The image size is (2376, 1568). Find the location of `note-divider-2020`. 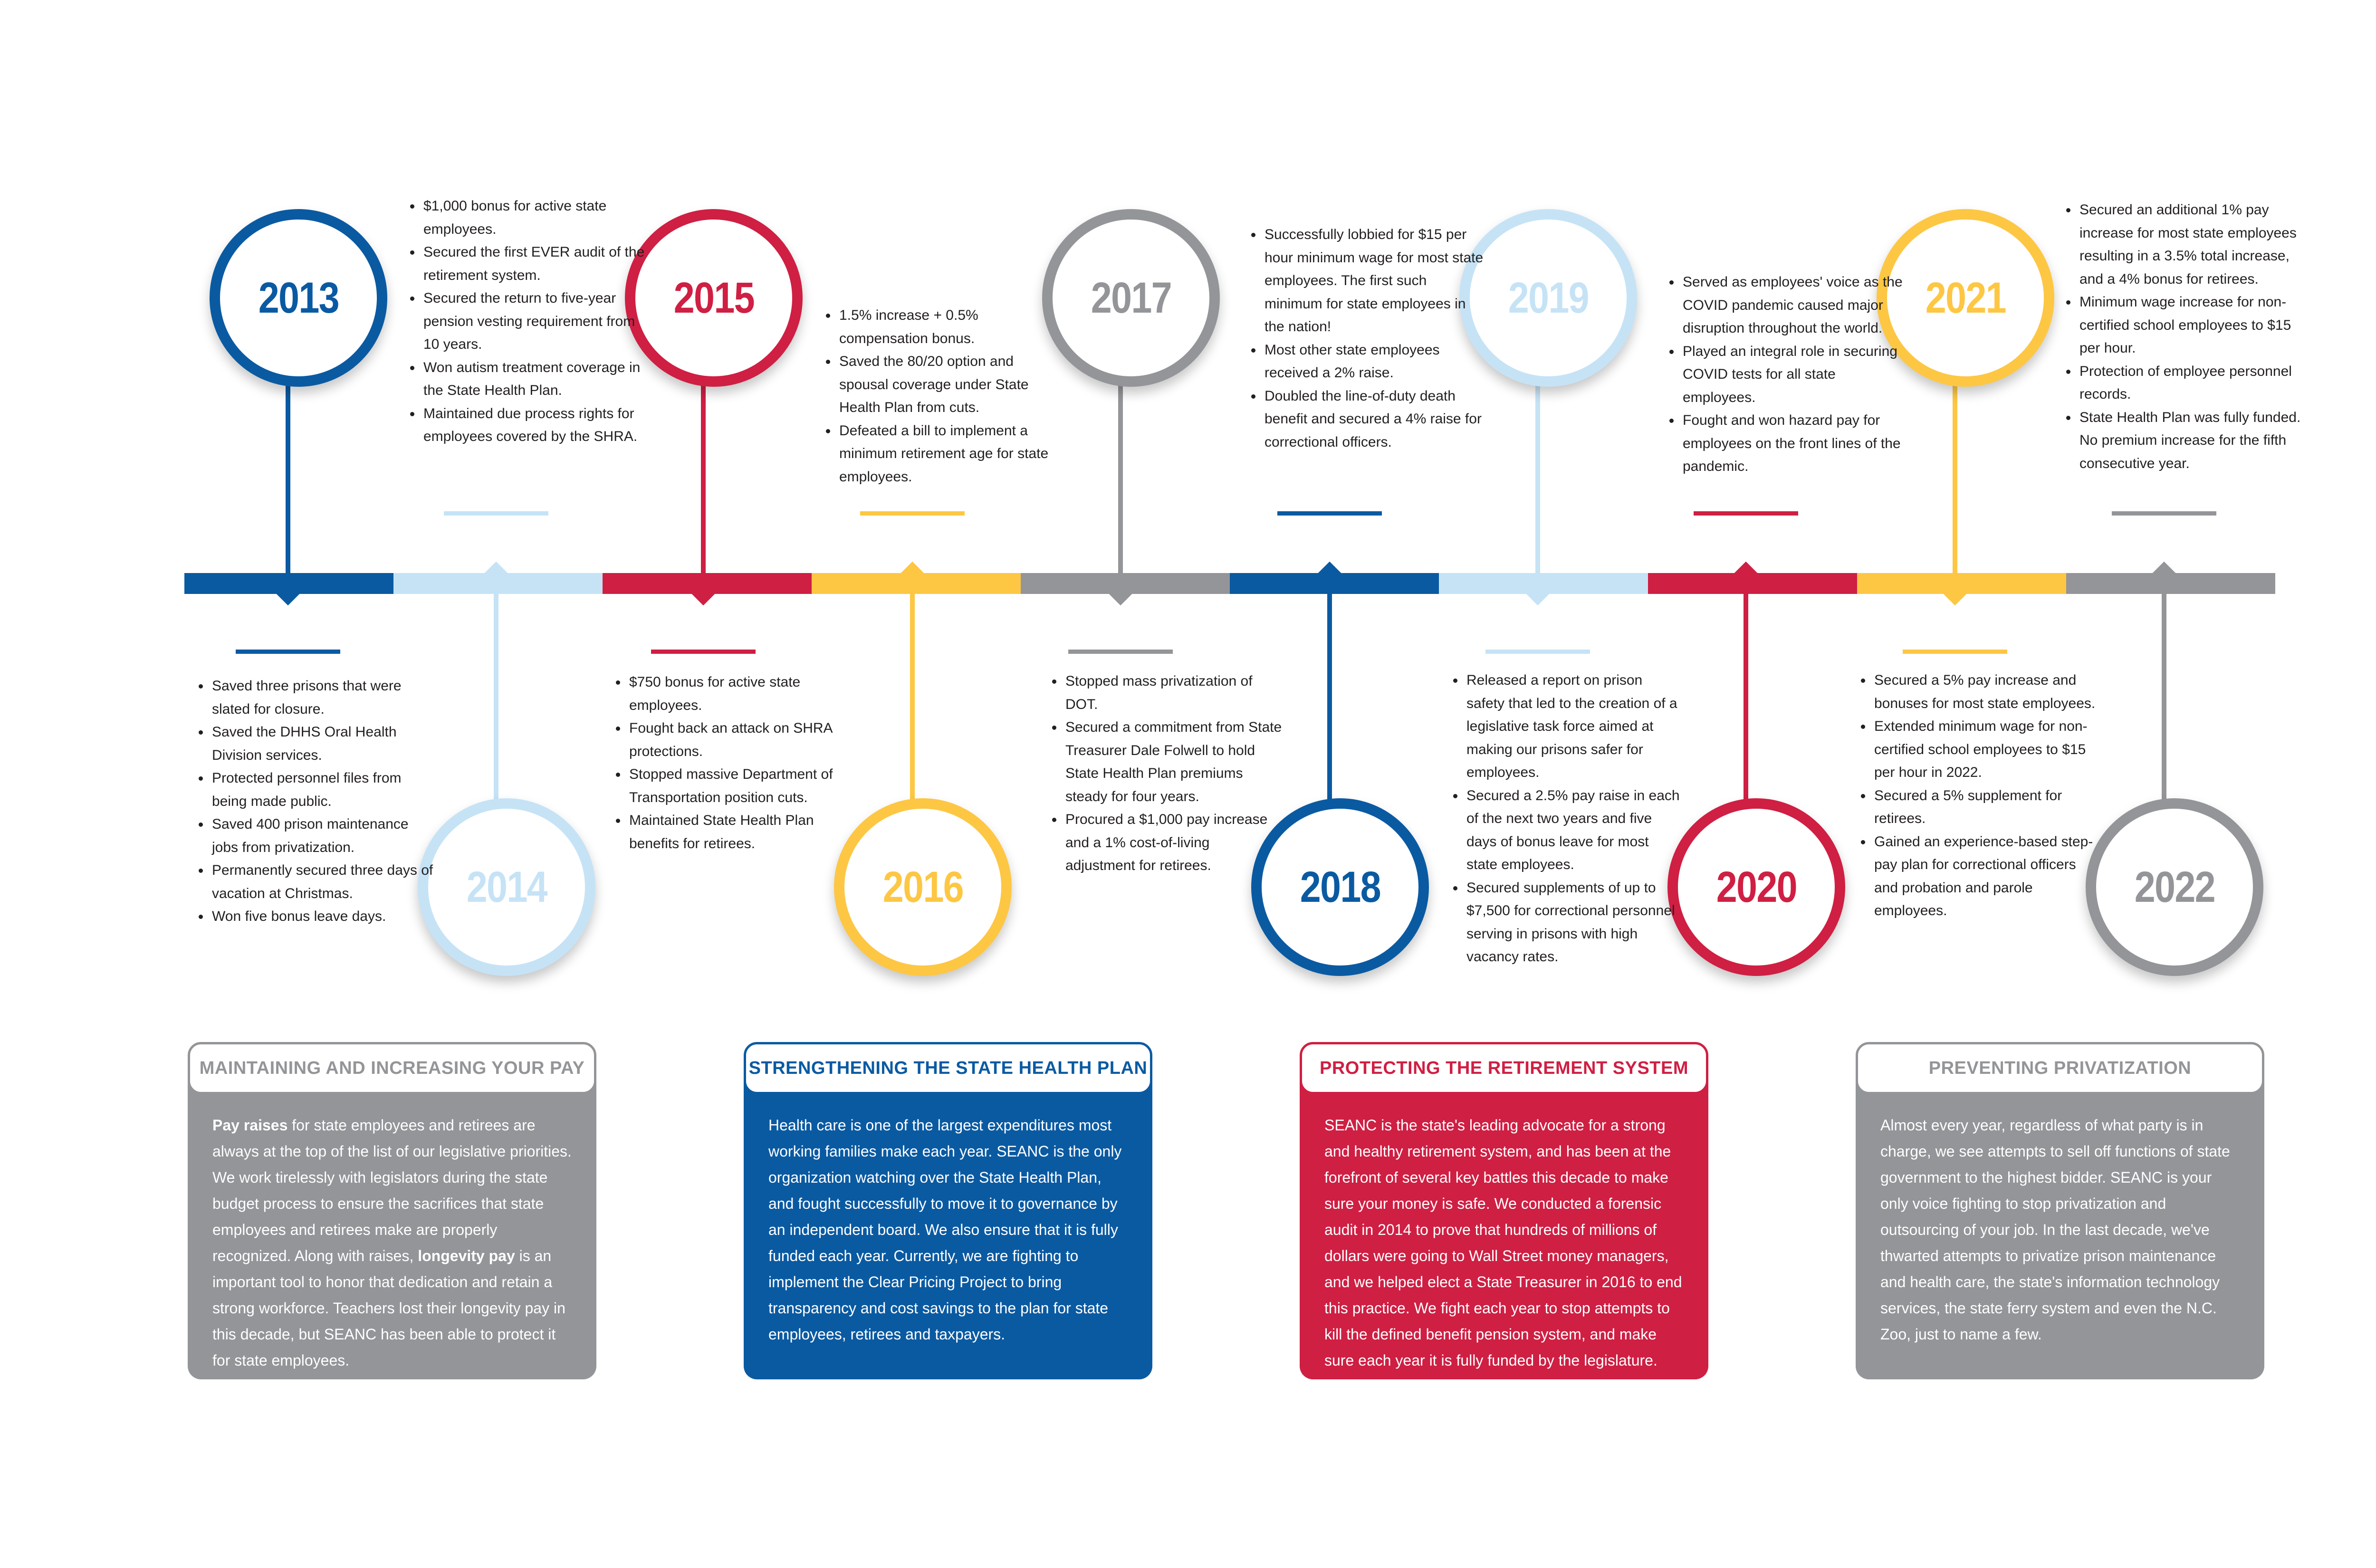

note-divider-2020 is located at coordinates (1746, 513).